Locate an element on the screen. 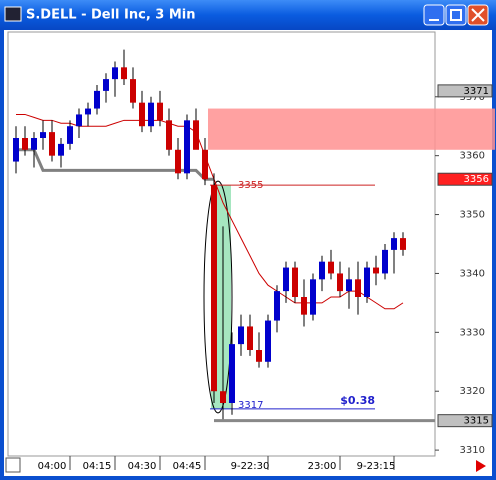 This screenshot has width=496, height=480. maximize-button is located at coordinates (456, 15).